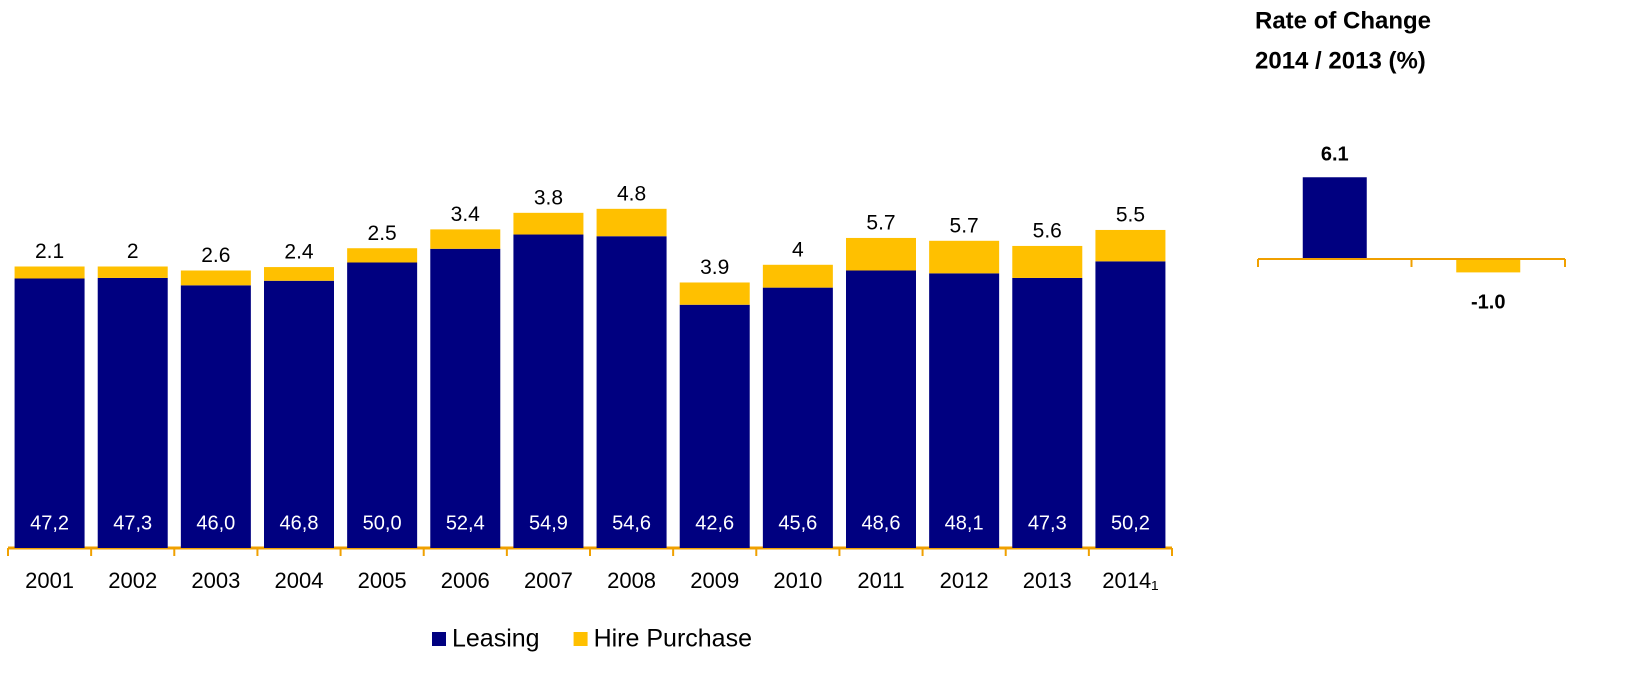 The width and height of the screenshot is (1625, 680). What do you see at coordinates (215, 523) in the screenshot?
I see `value-label: 46,0` at bounding box center [215, 523].